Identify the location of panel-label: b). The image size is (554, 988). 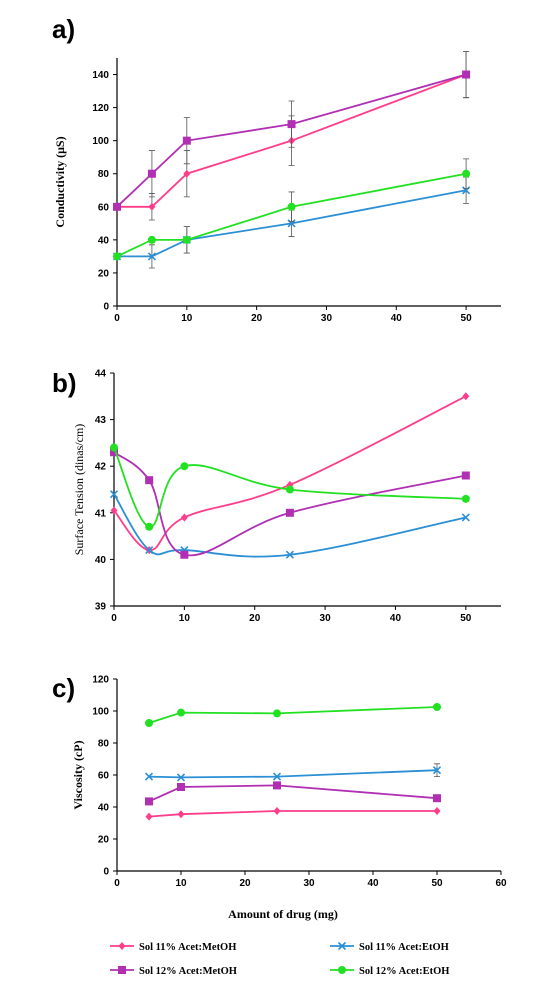
(64, 383).